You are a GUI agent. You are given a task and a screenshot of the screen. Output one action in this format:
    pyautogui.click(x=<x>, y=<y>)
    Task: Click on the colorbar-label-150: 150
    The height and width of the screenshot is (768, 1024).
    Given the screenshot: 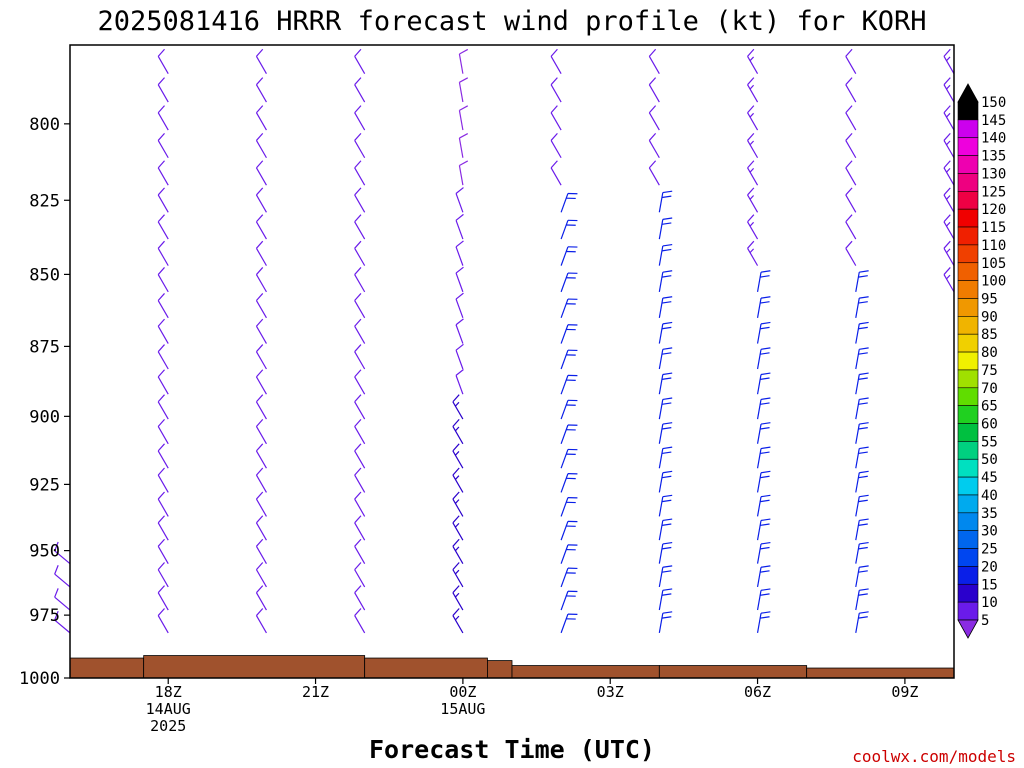 What is the action you would take?
    pyautogui.click(x=993, y=103)
    